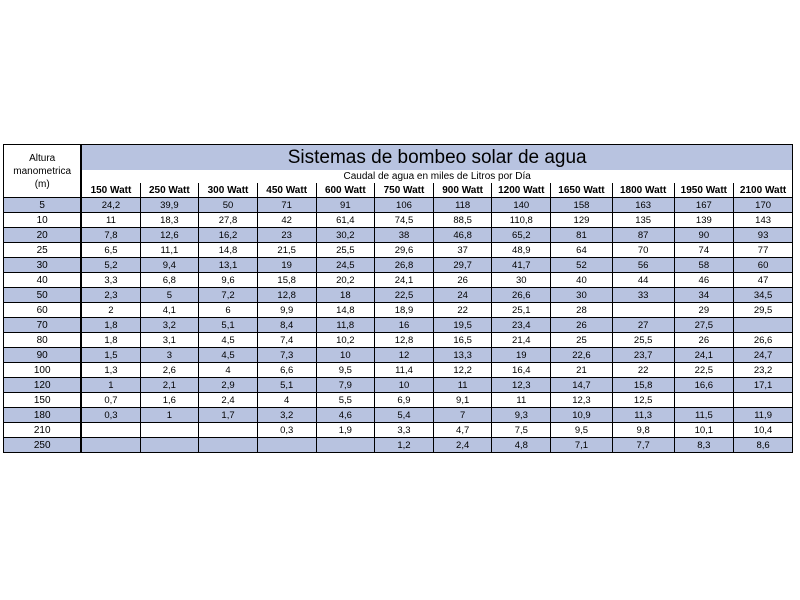  I want to click on flow-cell: 19, so click(286, 265).